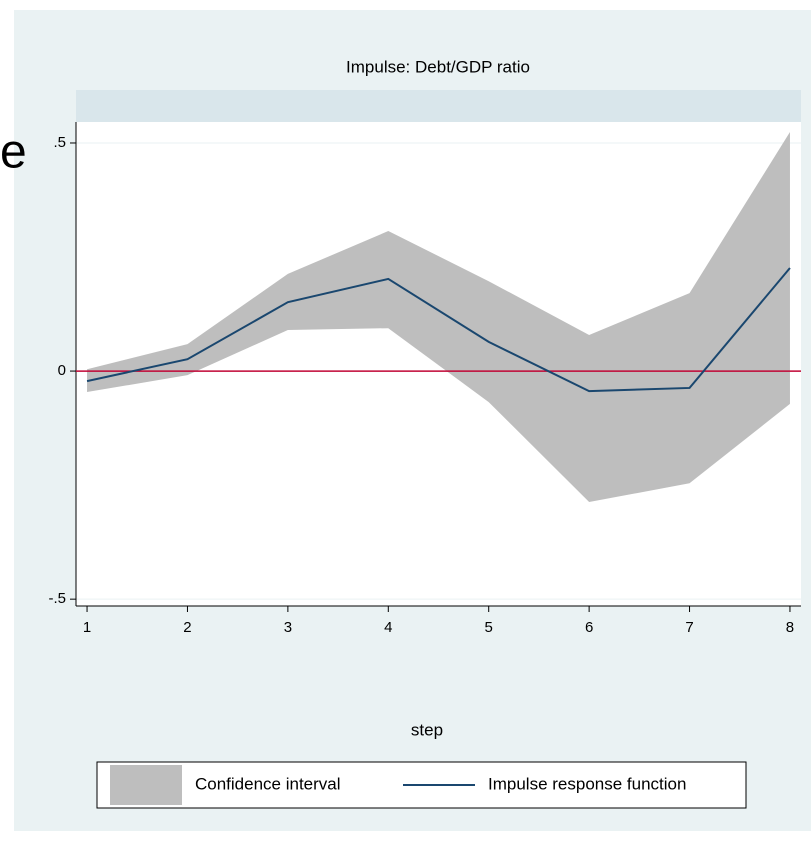  What do you see at coordinates (438, 106) in the screenshot?
I see `title-strip` at bounding box center [438, 106].